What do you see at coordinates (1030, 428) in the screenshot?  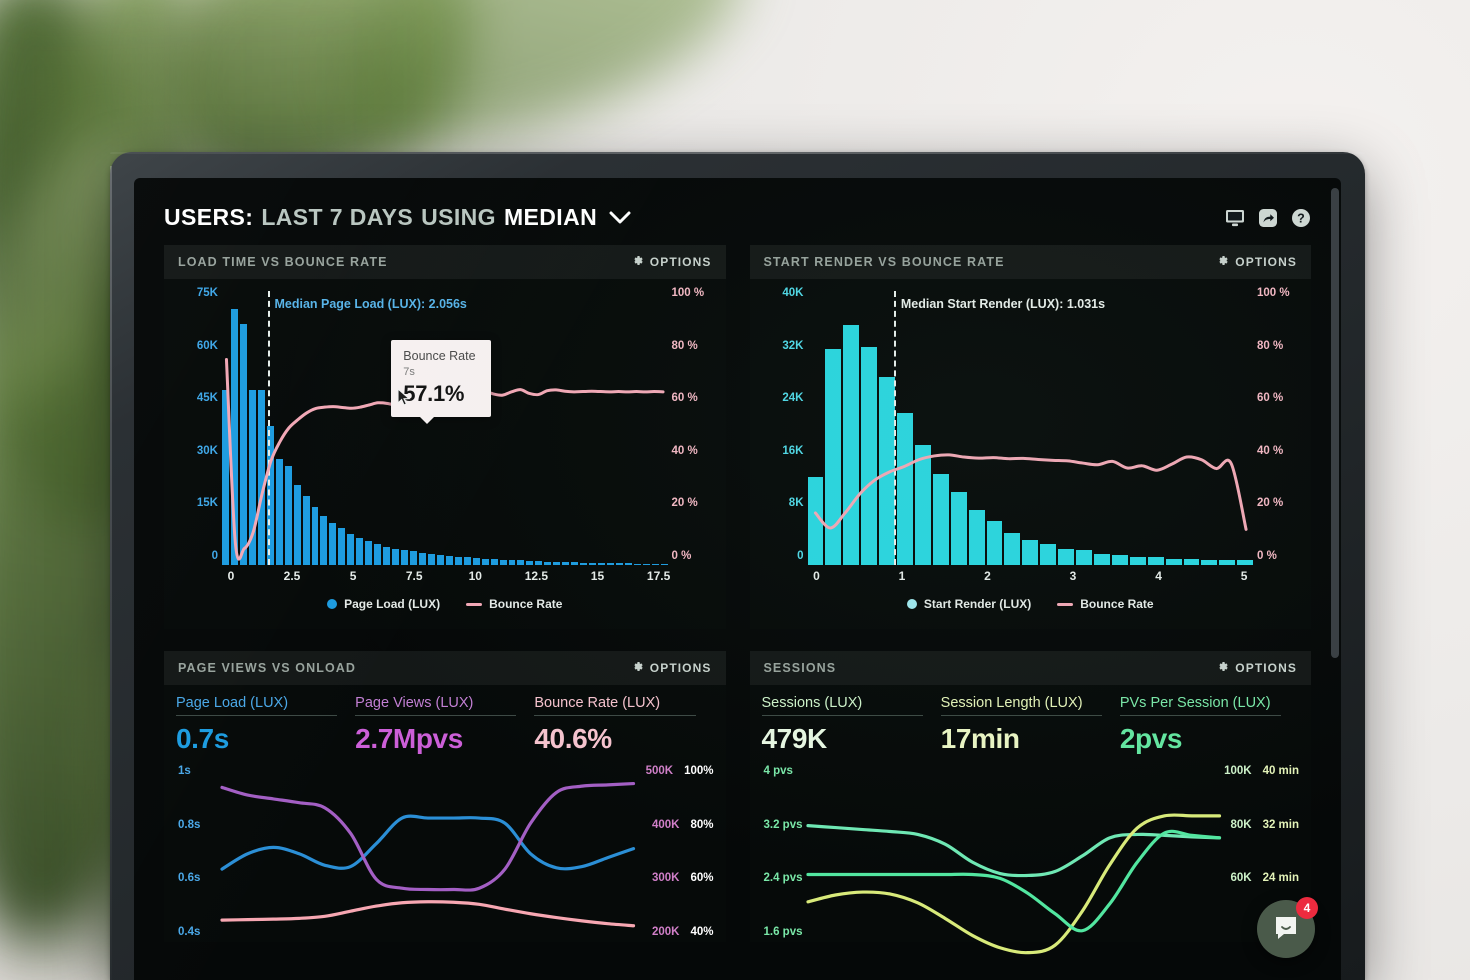 I see `bar-series-start-render` at bounding box center [1030, 428].